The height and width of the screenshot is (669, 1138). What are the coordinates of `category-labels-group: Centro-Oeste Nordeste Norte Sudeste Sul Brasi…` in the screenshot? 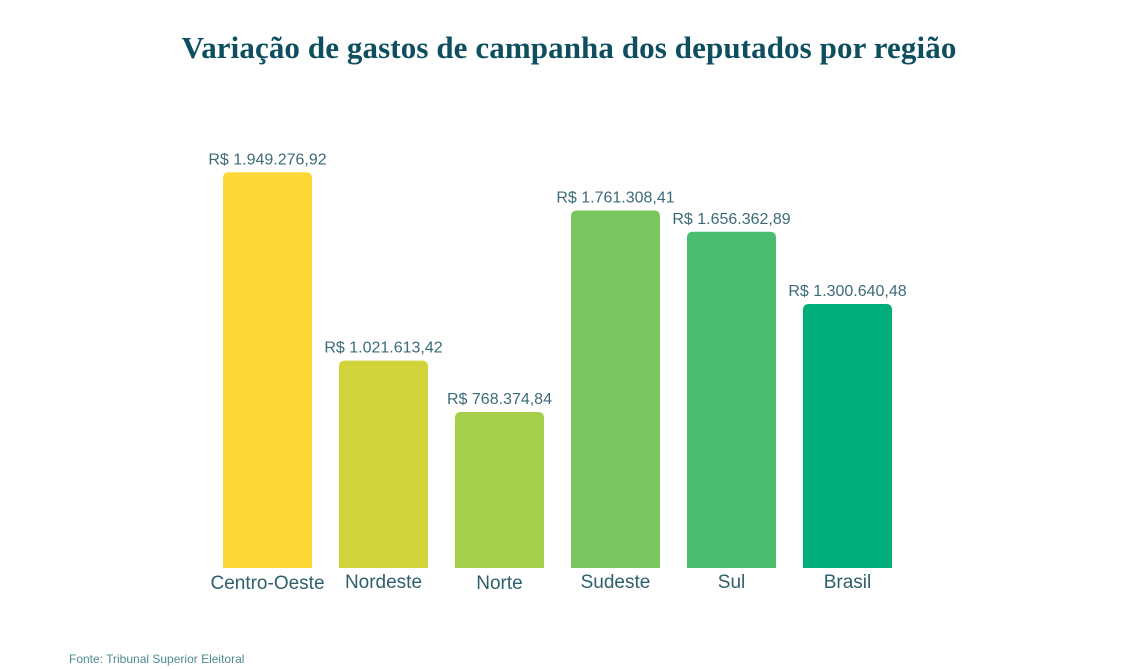 It's located at (540, 583).